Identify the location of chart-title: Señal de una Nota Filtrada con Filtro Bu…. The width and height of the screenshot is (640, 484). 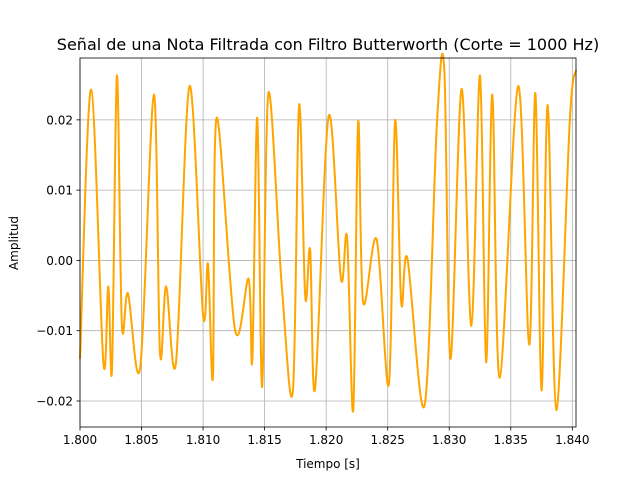
(328, 44).